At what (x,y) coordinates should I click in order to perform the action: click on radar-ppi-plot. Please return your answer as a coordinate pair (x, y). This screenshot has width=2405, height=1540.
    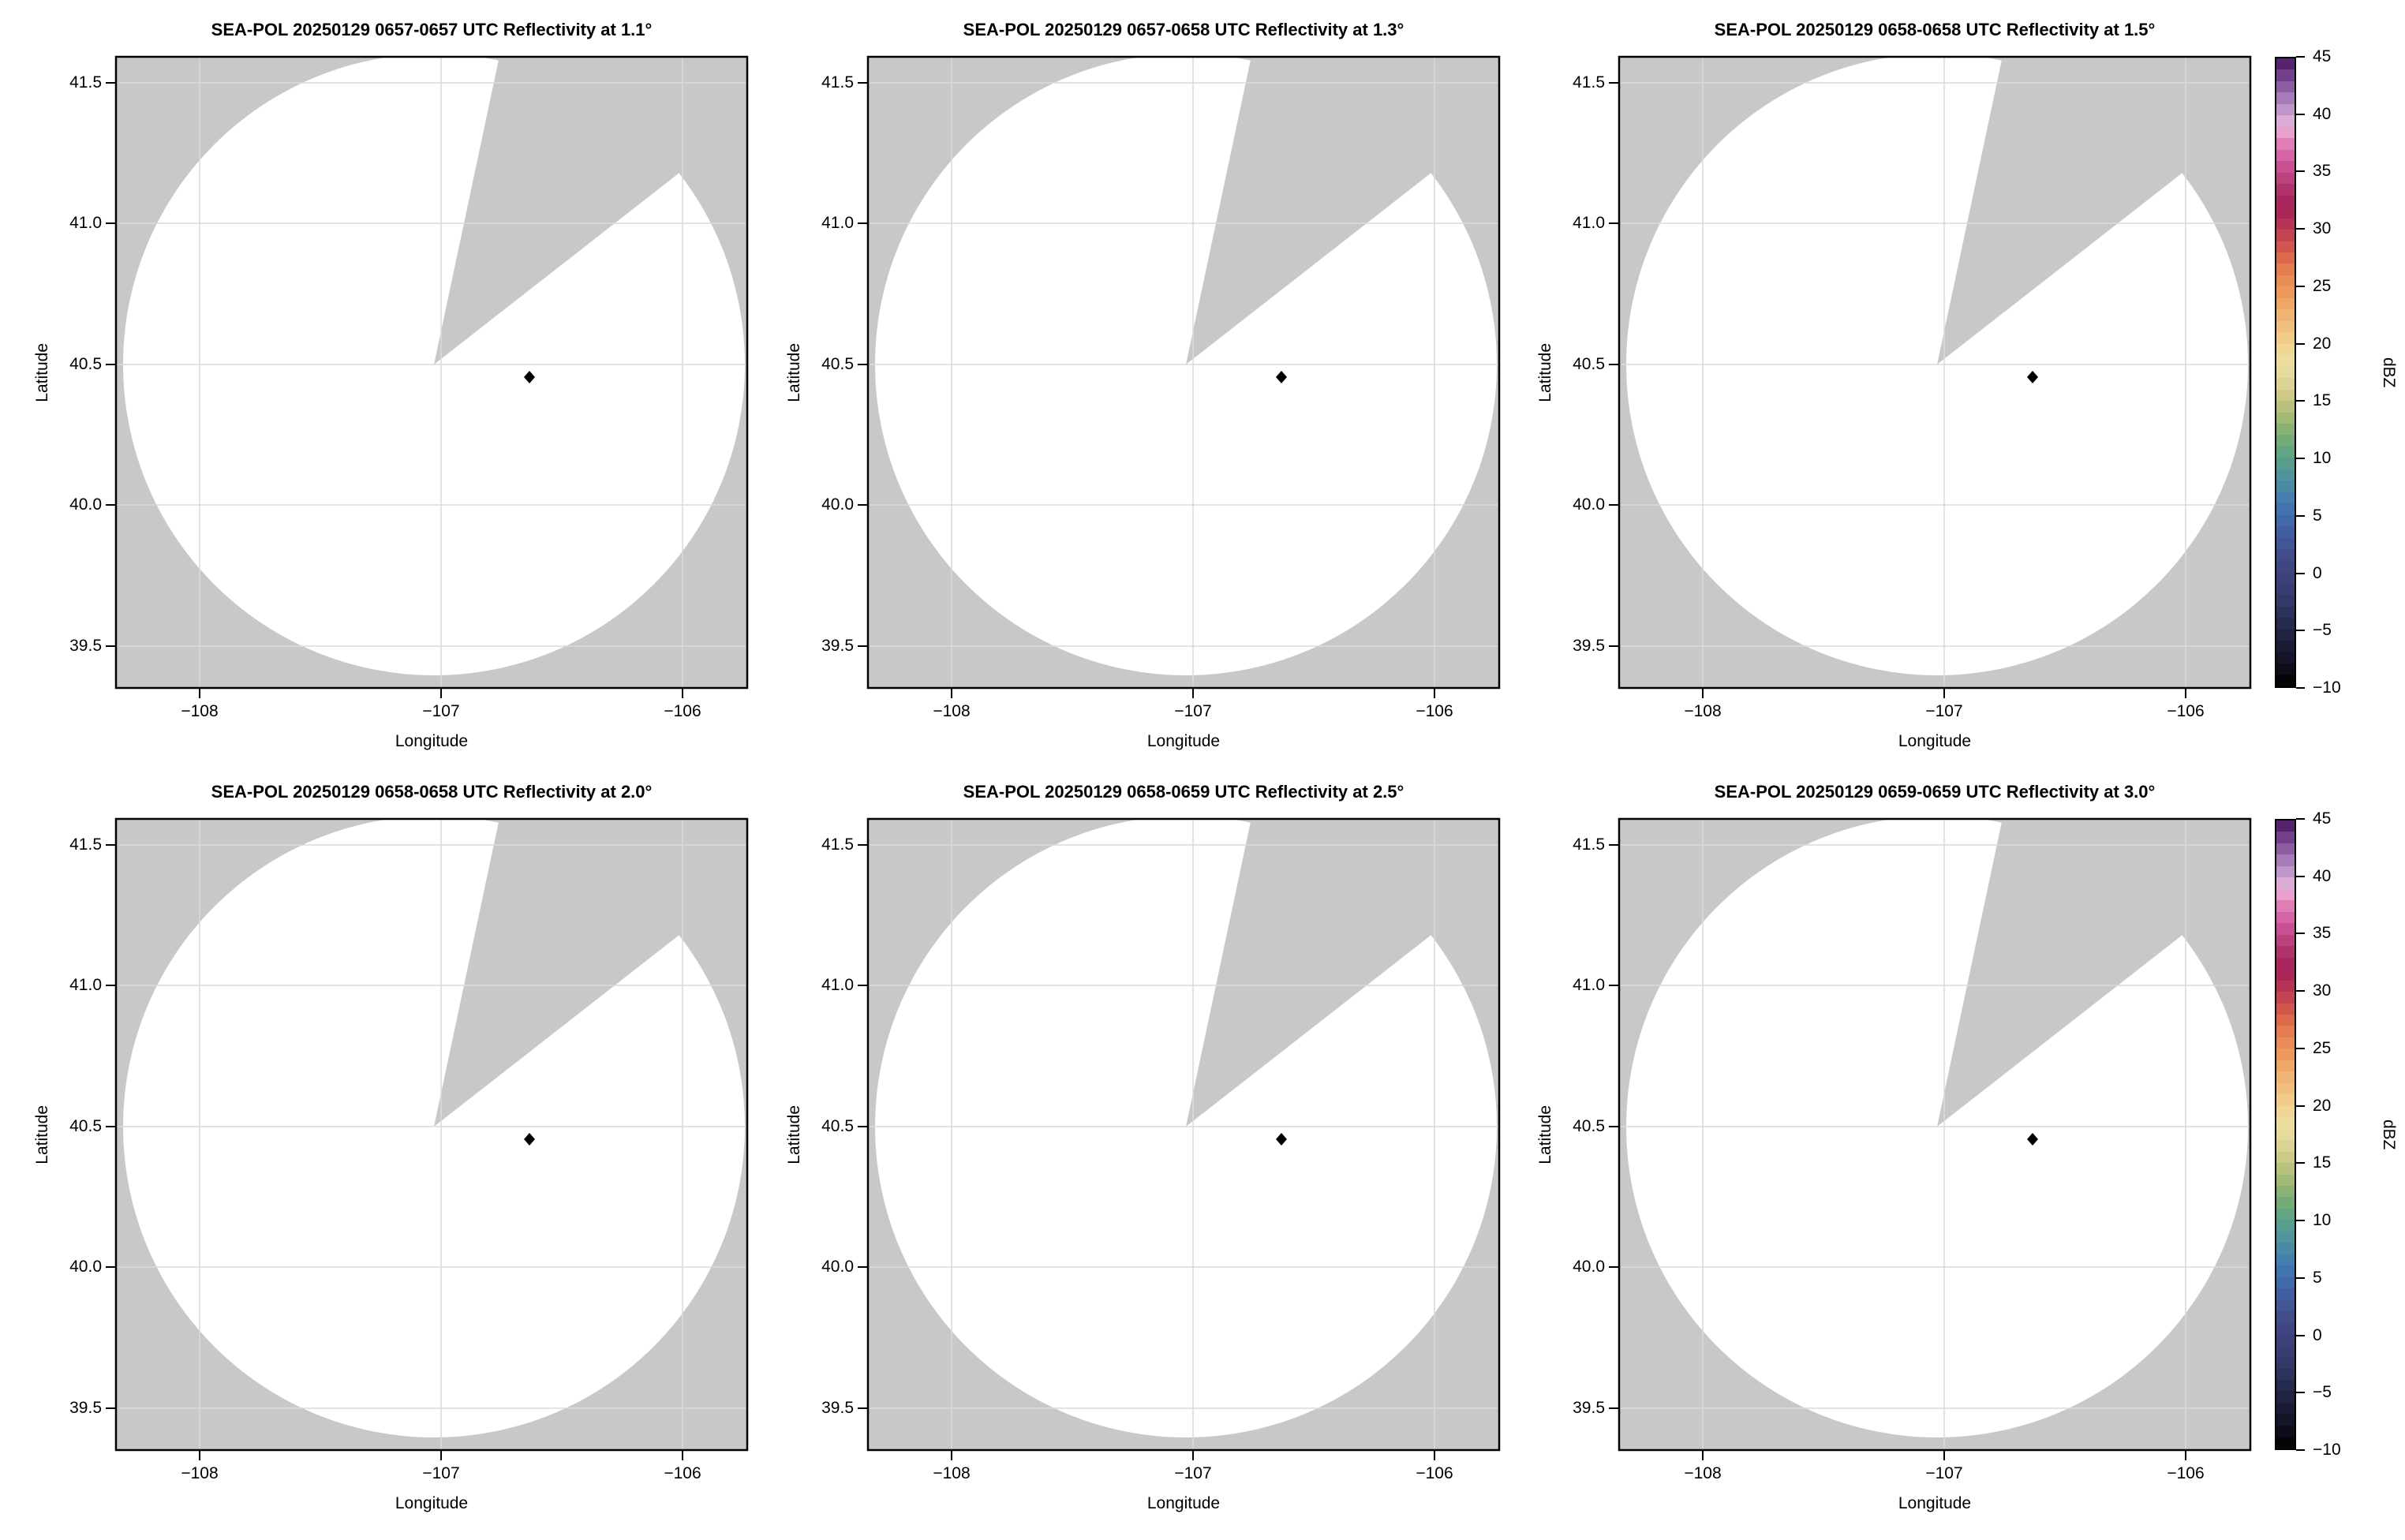
    Looking at the image, I should click on (1931, 1138).